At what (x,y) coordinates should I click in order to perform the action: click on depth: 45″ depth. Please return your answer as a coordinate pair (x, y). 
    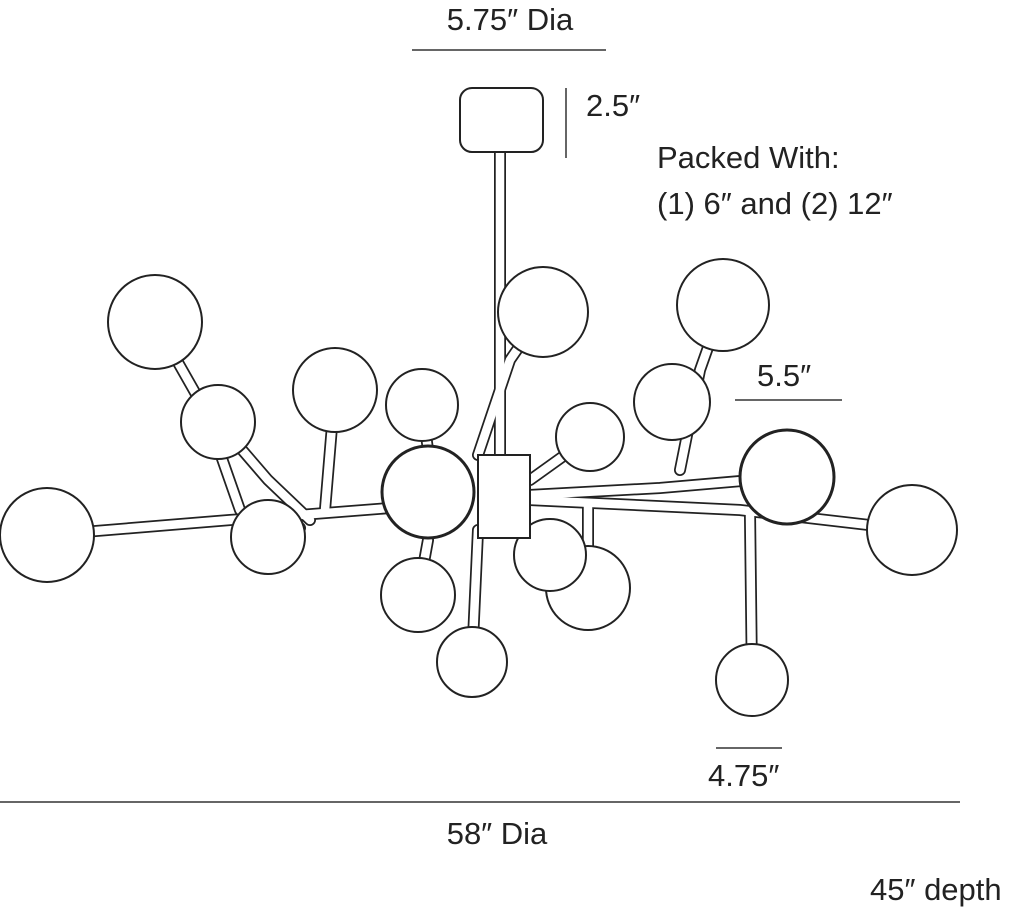
    Looking at the image, I should click on (936, 889).